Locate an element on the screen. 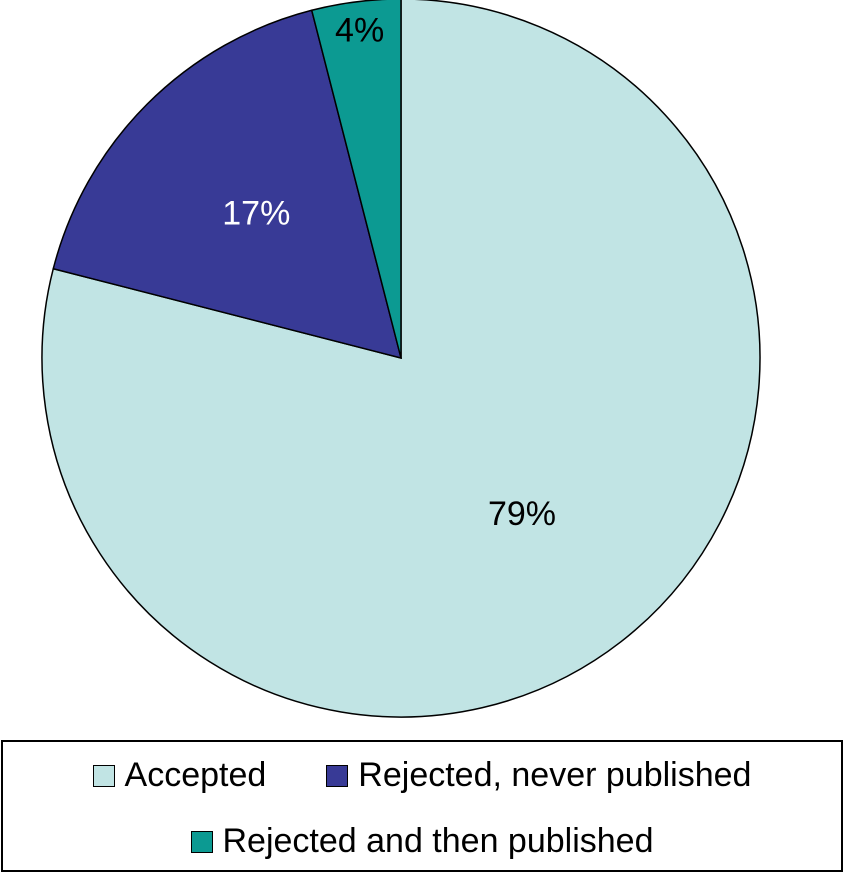 The width and height of the screenshot is (848, 877). legend-row: Rejected and then published is located at coordinates (422, 841).